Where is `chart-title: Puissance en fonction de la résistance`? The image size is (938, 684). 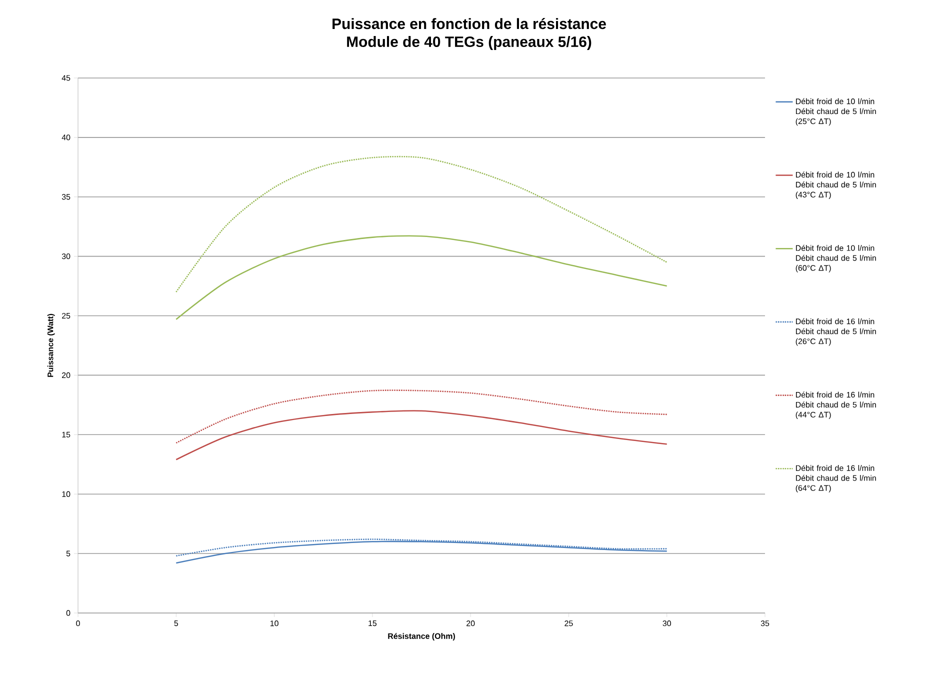
chart-title: Puissance en fonction de la résistance is located at coordinates (469, 24).